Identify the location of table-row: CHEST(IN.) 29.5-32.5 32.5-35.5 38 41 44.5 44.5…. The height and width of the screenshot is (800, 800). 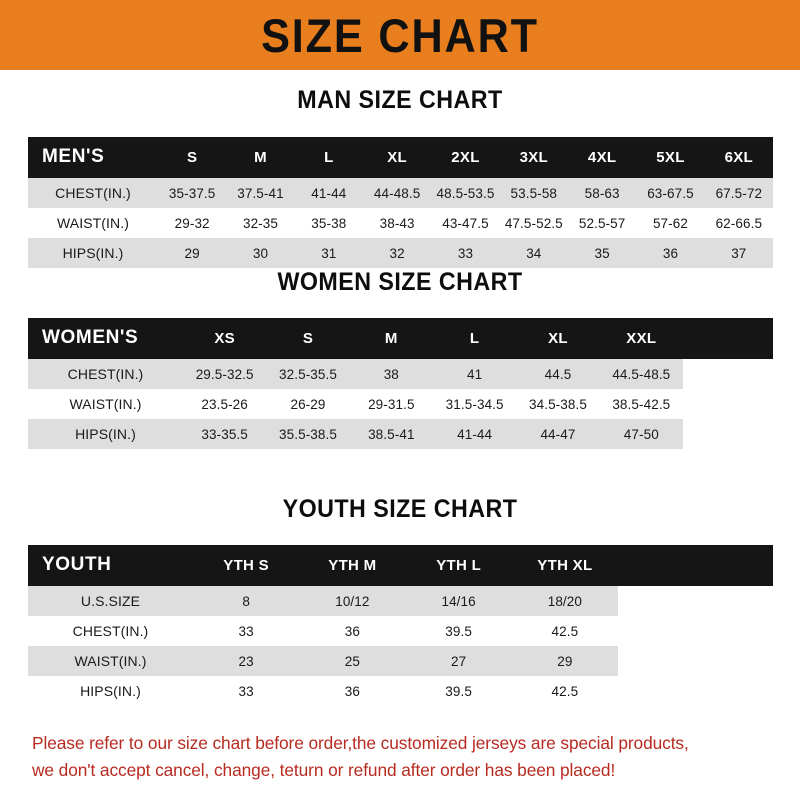
(400, 374).